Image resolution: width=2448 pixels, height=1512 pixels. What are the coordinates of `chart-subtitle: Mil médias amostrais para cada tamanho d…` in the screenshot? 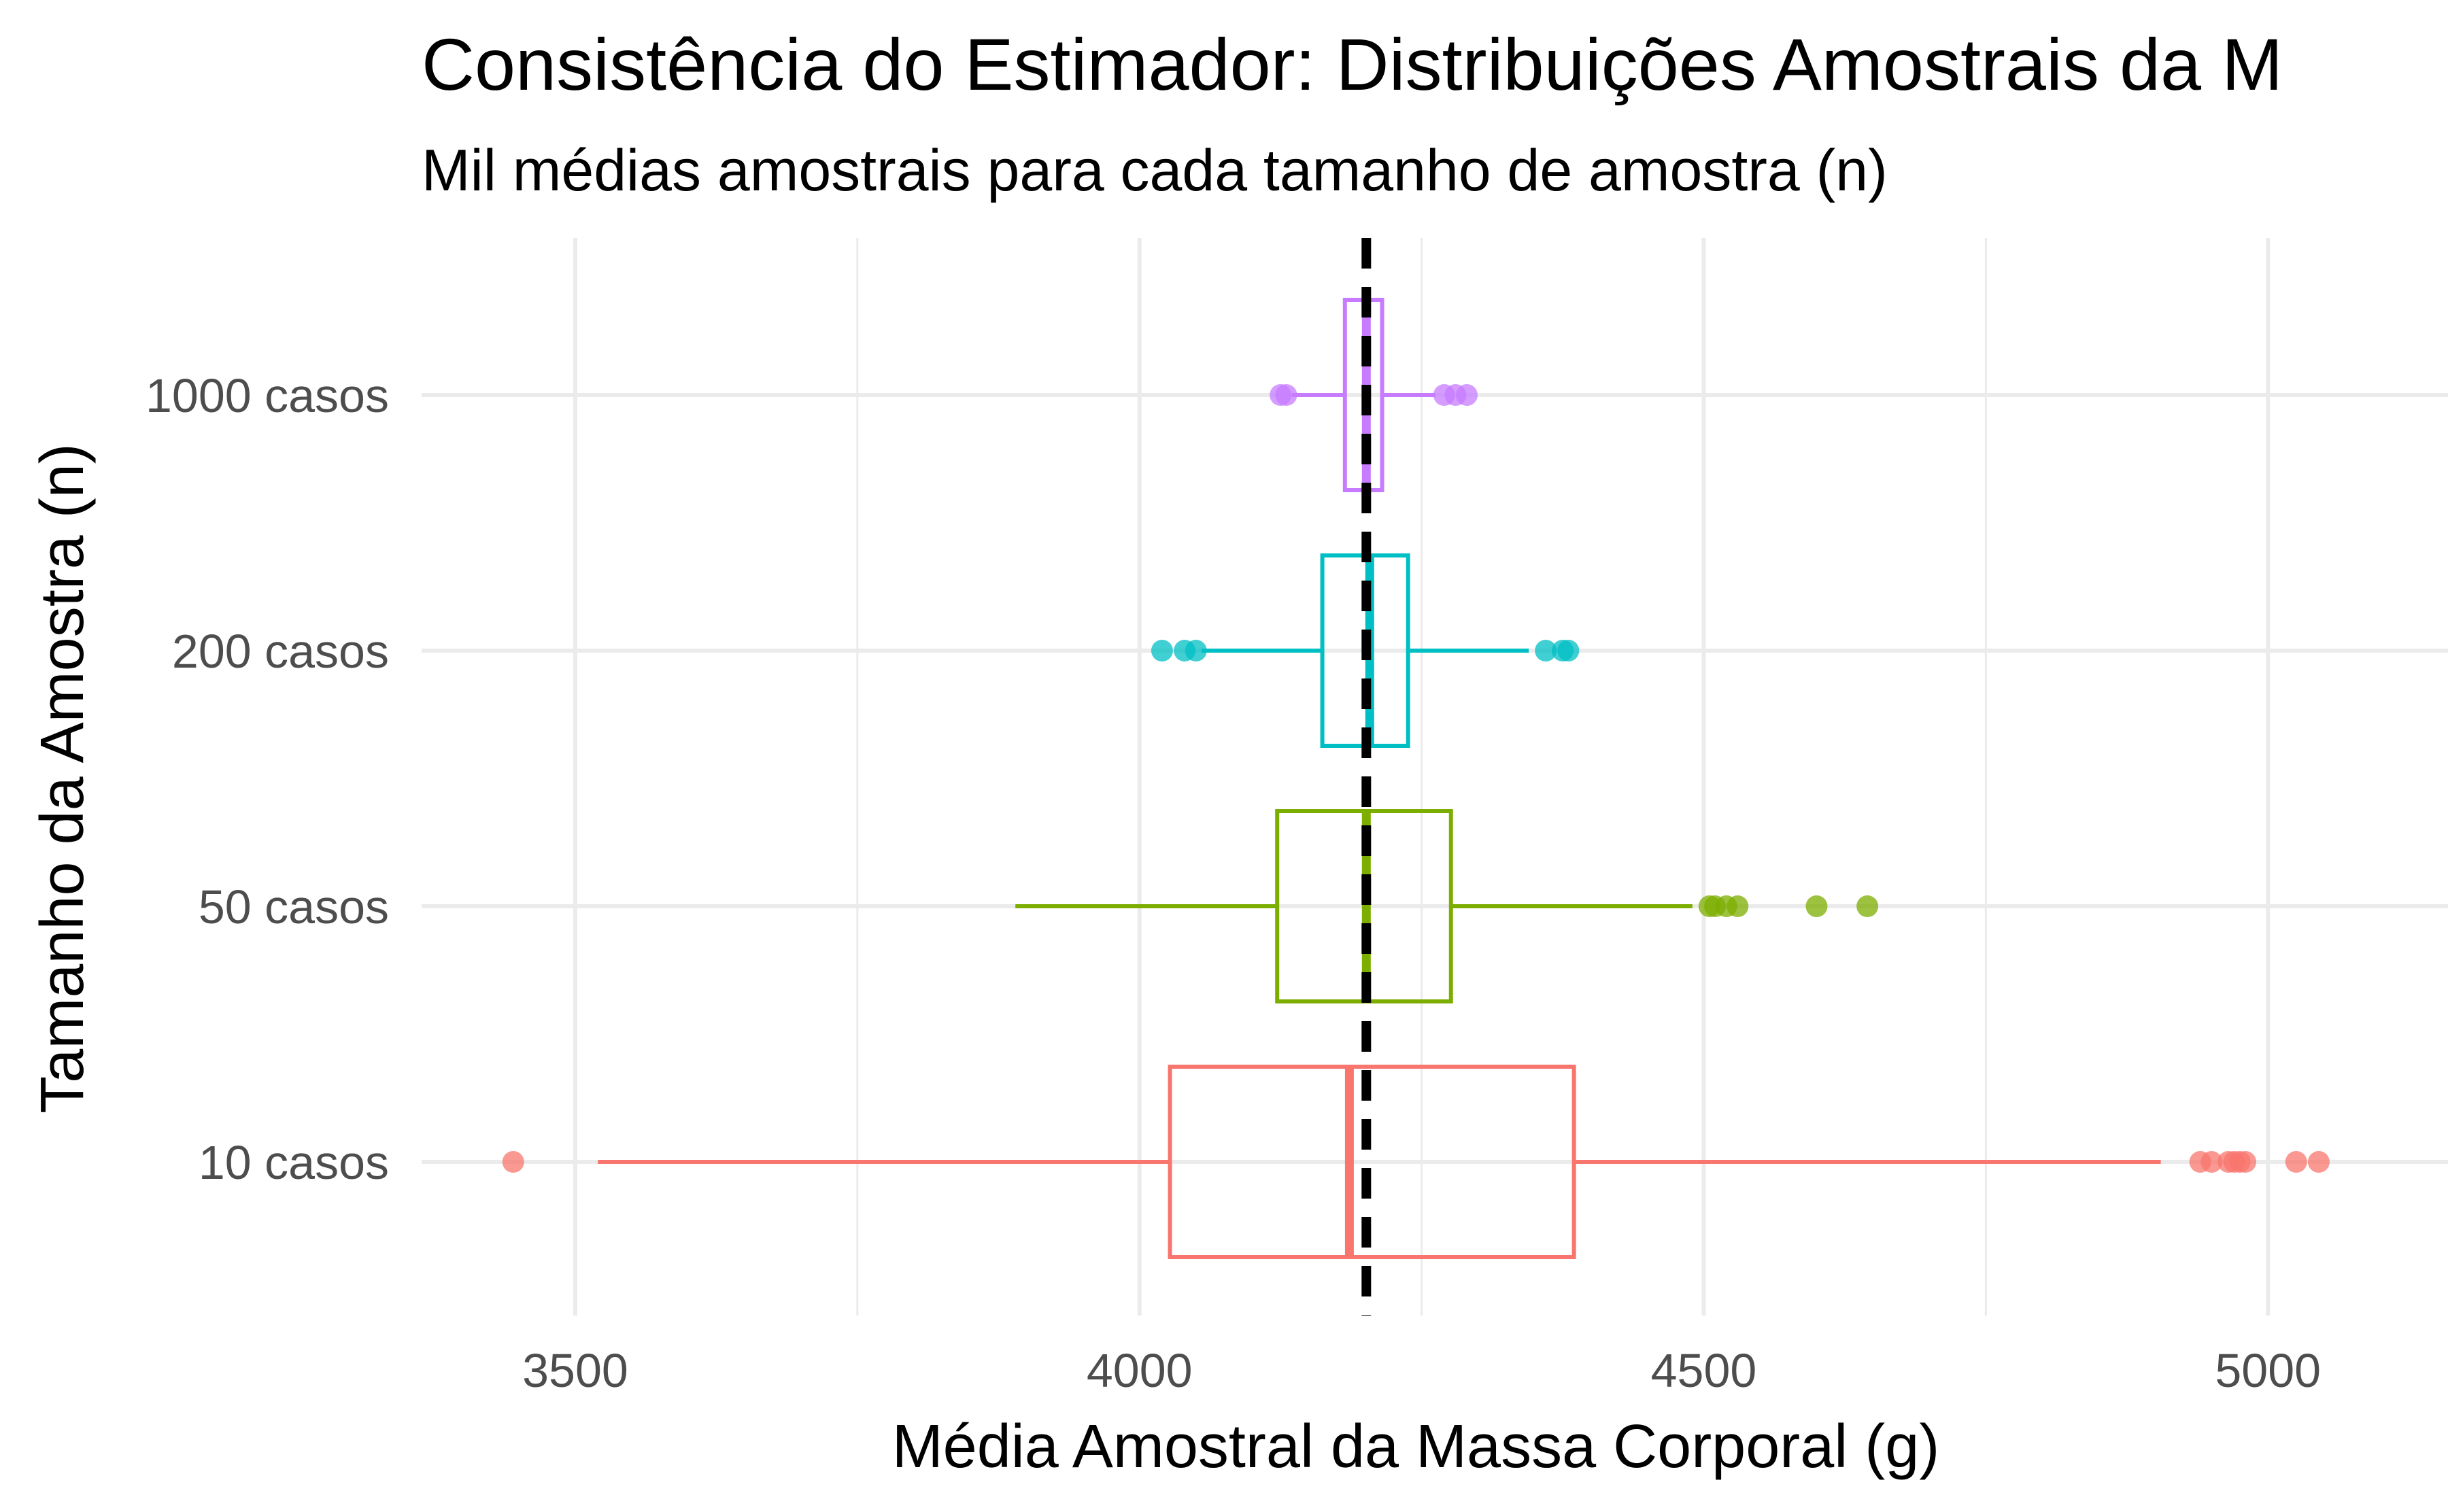 It's located at (1155, 170).